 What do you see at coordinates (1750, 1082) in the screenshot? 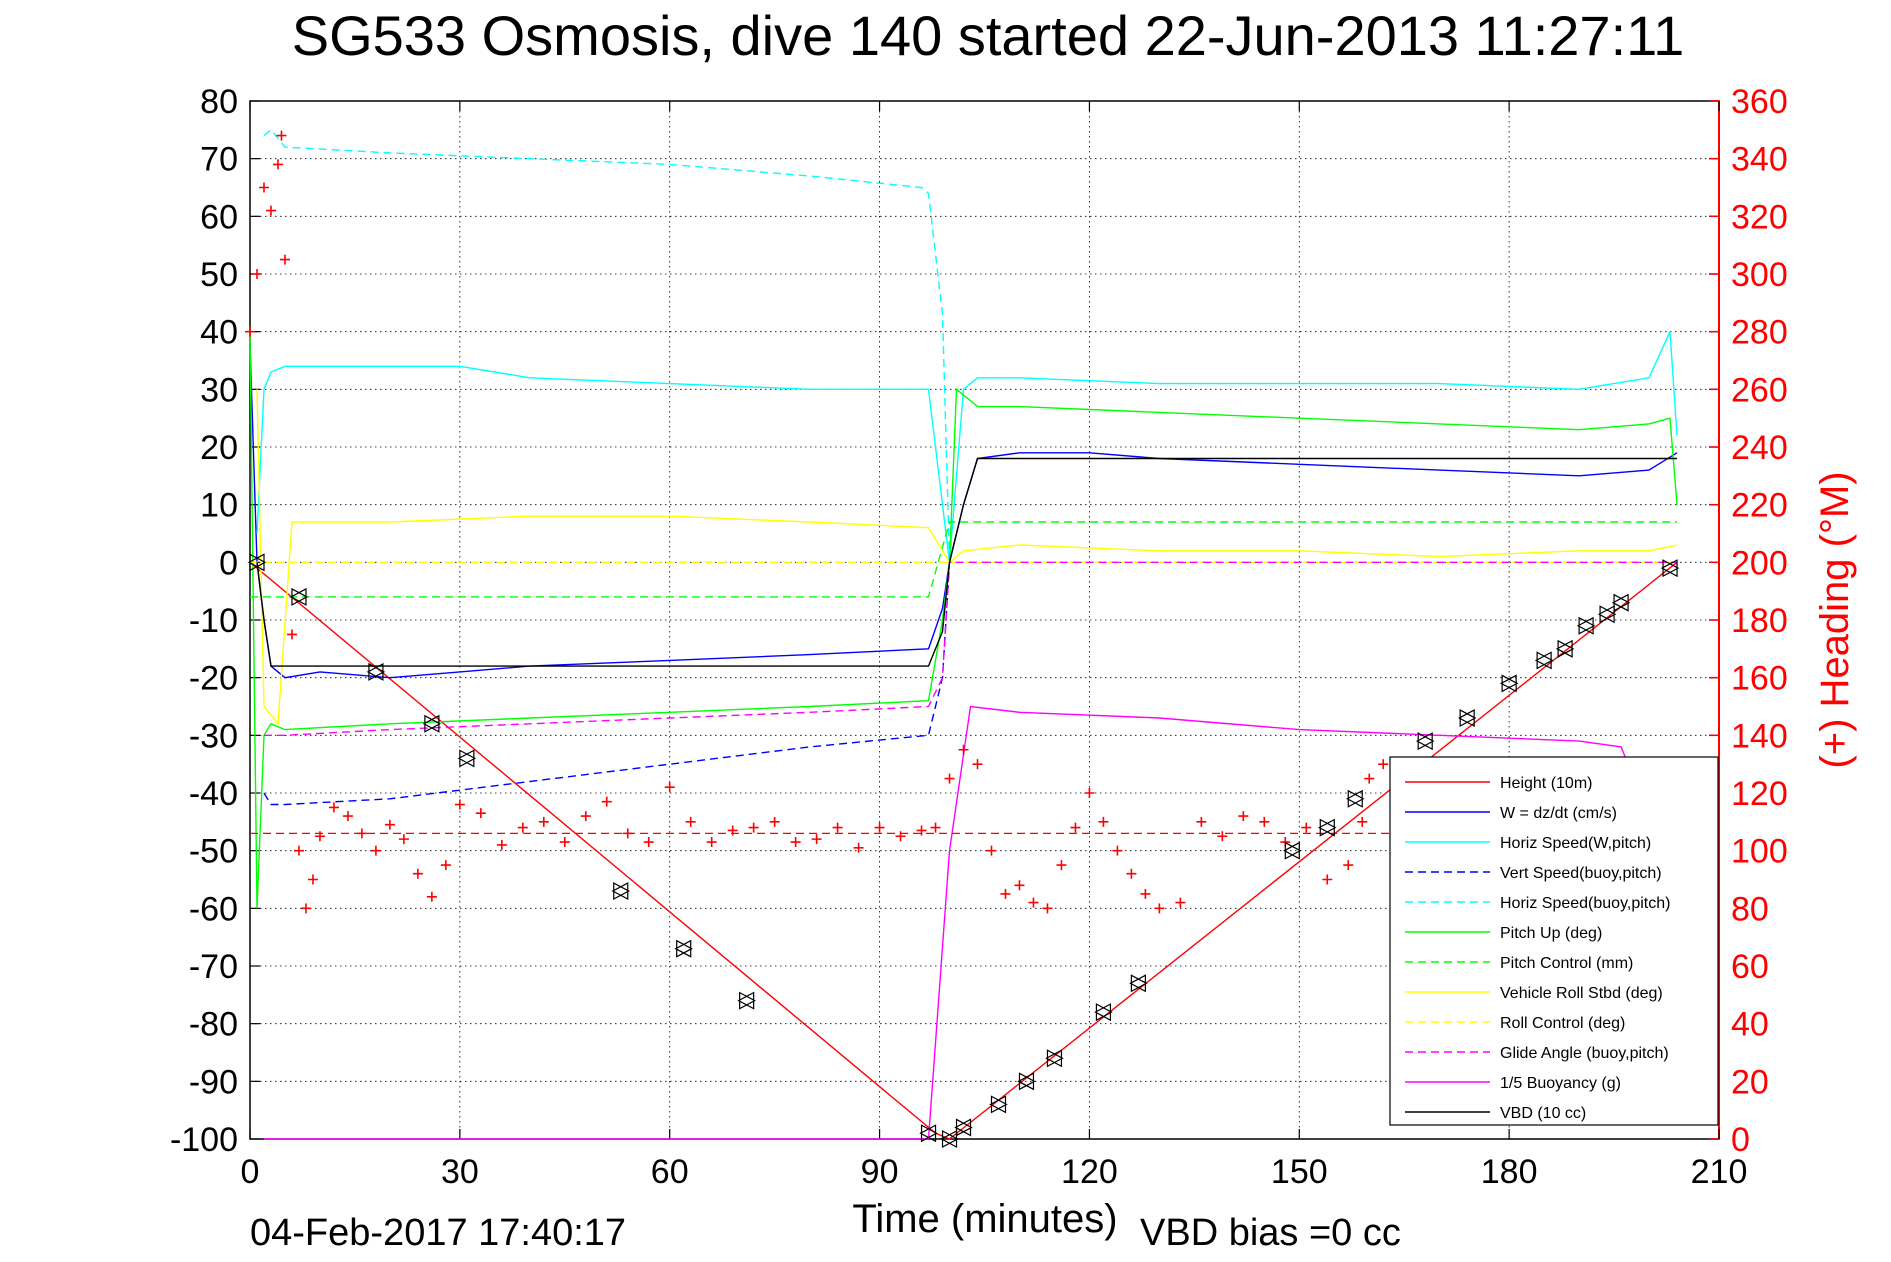
I see `right-tick-label: 20` at bounding box center [1750, 1082].